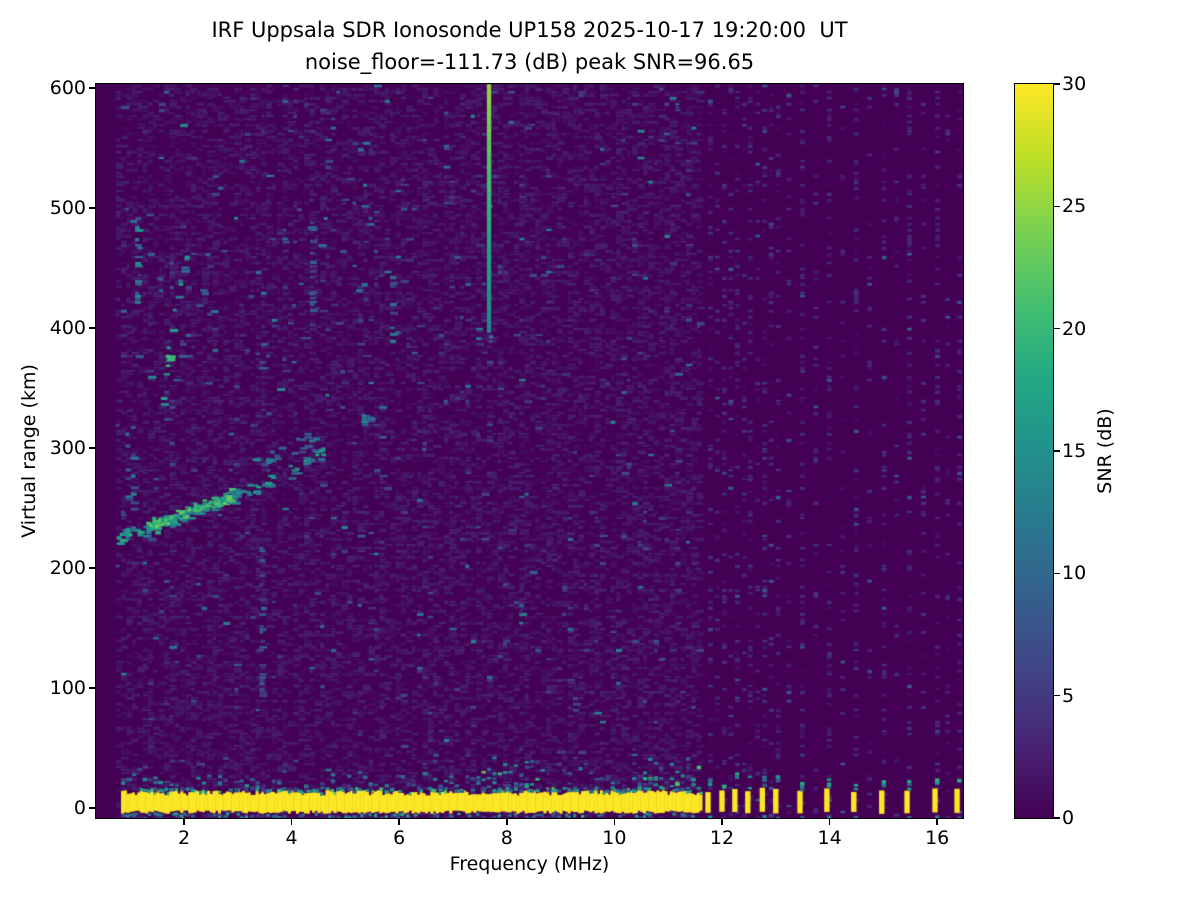 The height and width of the screenshot is (900, 1200). I want to click on colorbar-tick-label: 10, so click(1074, 573).